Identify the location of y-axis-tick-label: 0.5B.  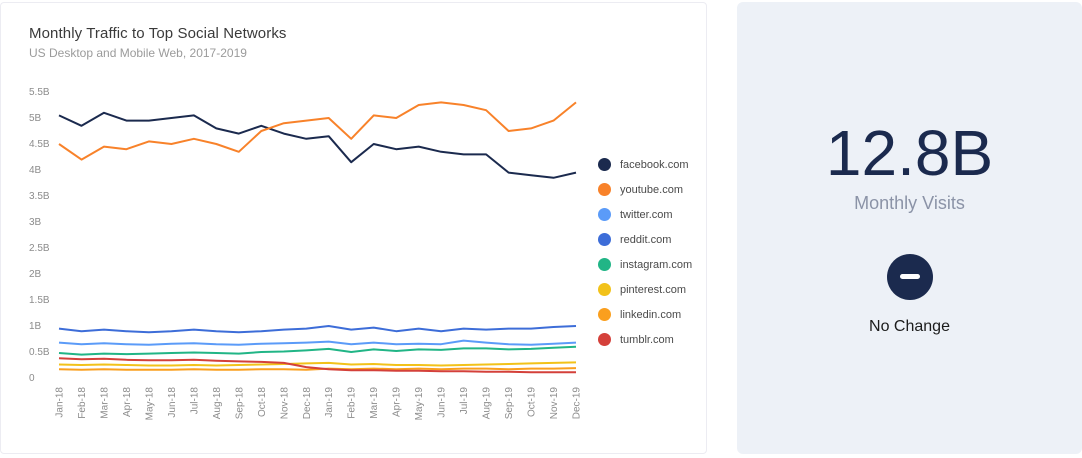
(39, 352).